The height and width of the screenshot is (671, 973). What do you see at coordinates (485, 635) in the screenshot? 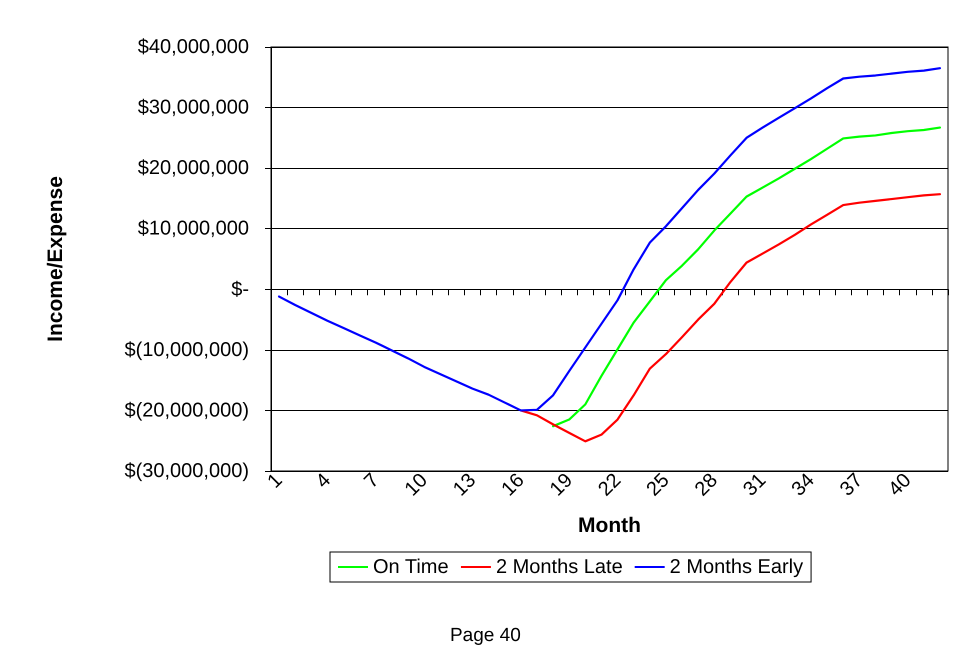
I see `text: Page 40` at bounding box center [485, 635].